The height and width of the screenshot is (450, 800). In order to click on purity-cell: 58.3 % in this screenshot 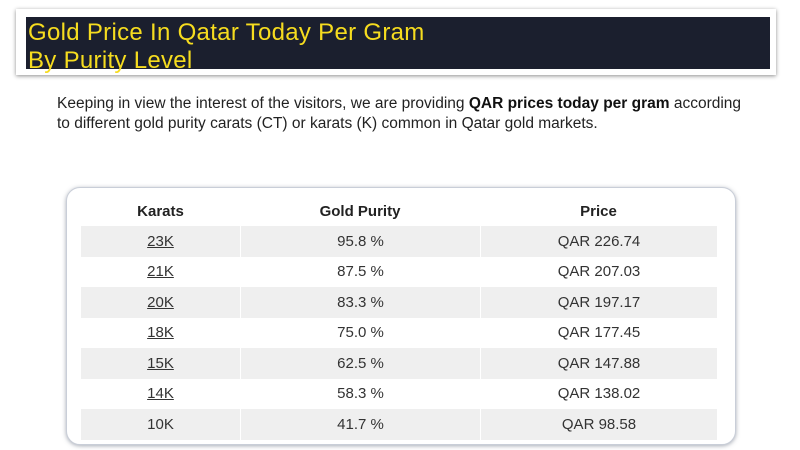, I will do `click(360, 393)`.